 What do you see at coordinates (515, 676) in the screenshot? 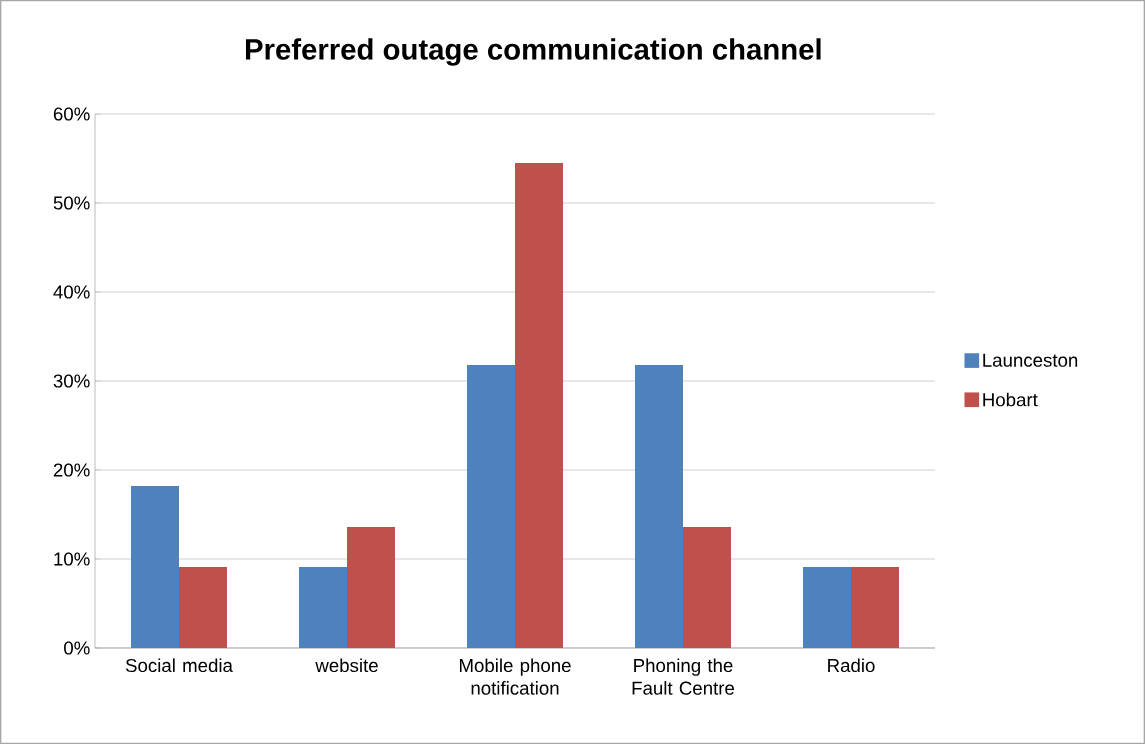
I see `x-tick-label: Mobile phone notification` at bounding box center [515, 676].